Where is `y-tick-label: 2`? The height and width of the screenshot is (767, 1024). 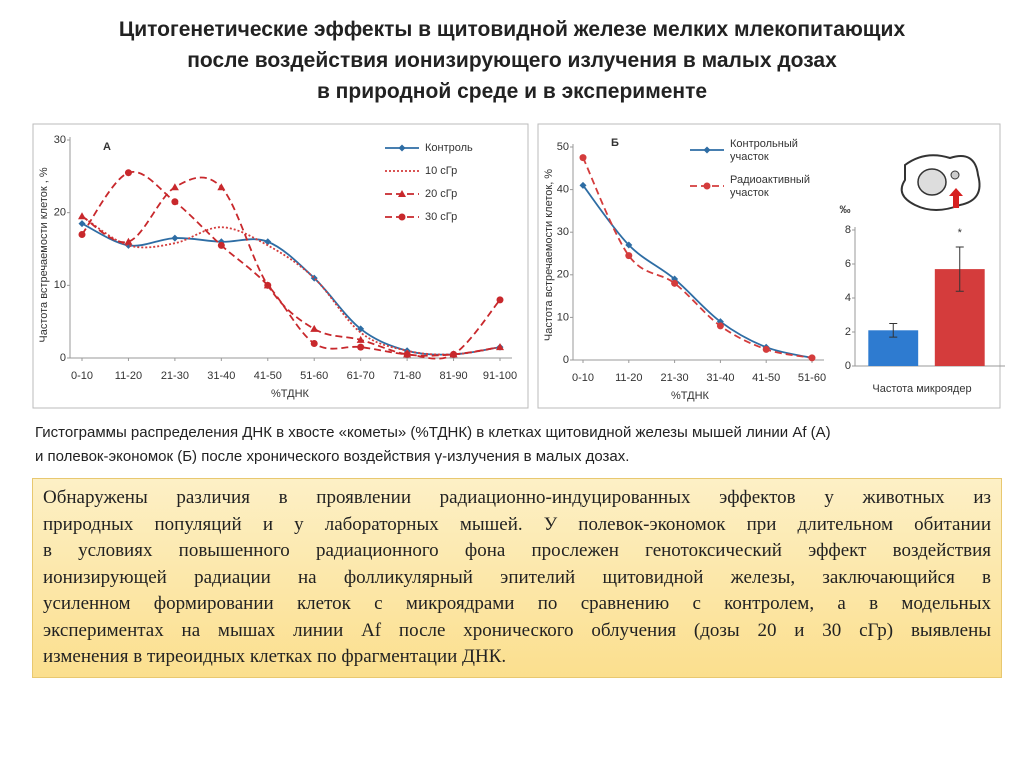
y-tick-label: 2 is located at coordinates (848, 332).